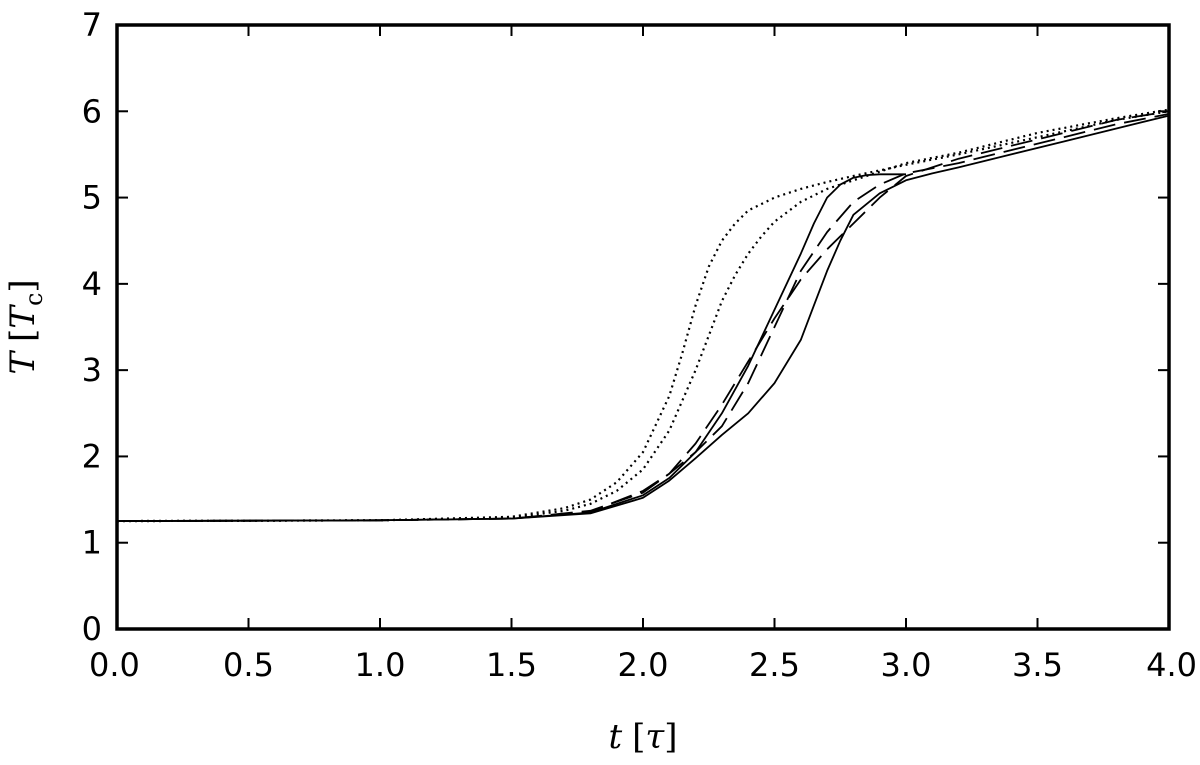  What do you see at coordinates (34, 299) in the screenshot?
I see `y-axis-unit-sub: c` at bounding box center [34, 299].